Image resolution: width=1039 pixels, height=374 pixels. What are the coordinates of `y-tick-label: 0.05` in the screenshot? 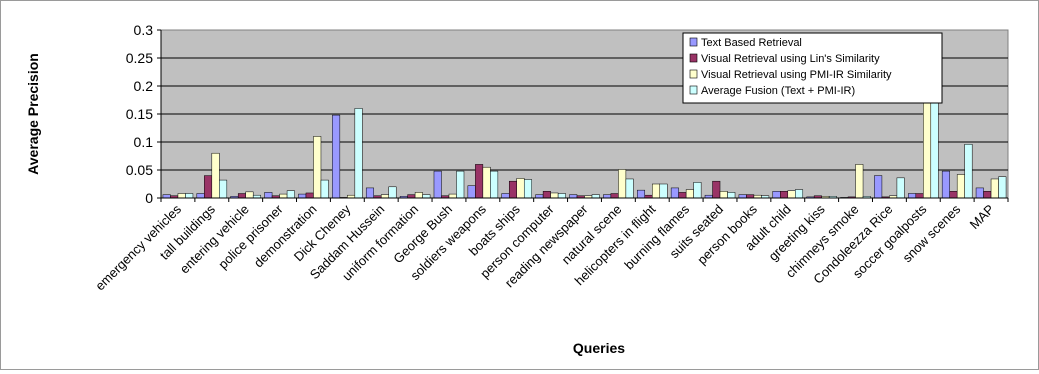 It's located at (139, 170).